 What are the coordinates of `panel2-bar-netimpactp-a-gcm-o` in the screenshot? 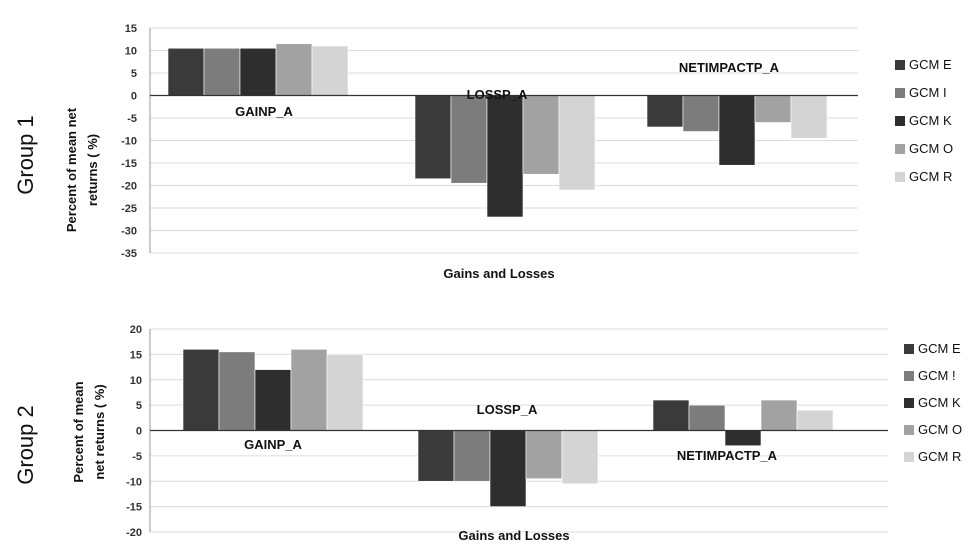 It's located at (779, 415).